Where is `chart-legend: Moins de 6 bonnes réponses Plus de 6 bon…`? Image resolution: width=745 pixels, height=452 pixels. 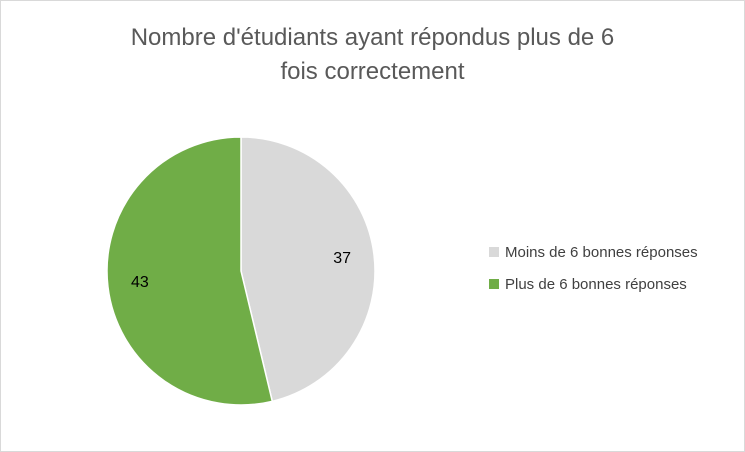
chart-legend: Moins de 6 bonnes réponses Plus de 6 bon… is located at coordinates (593, 275).